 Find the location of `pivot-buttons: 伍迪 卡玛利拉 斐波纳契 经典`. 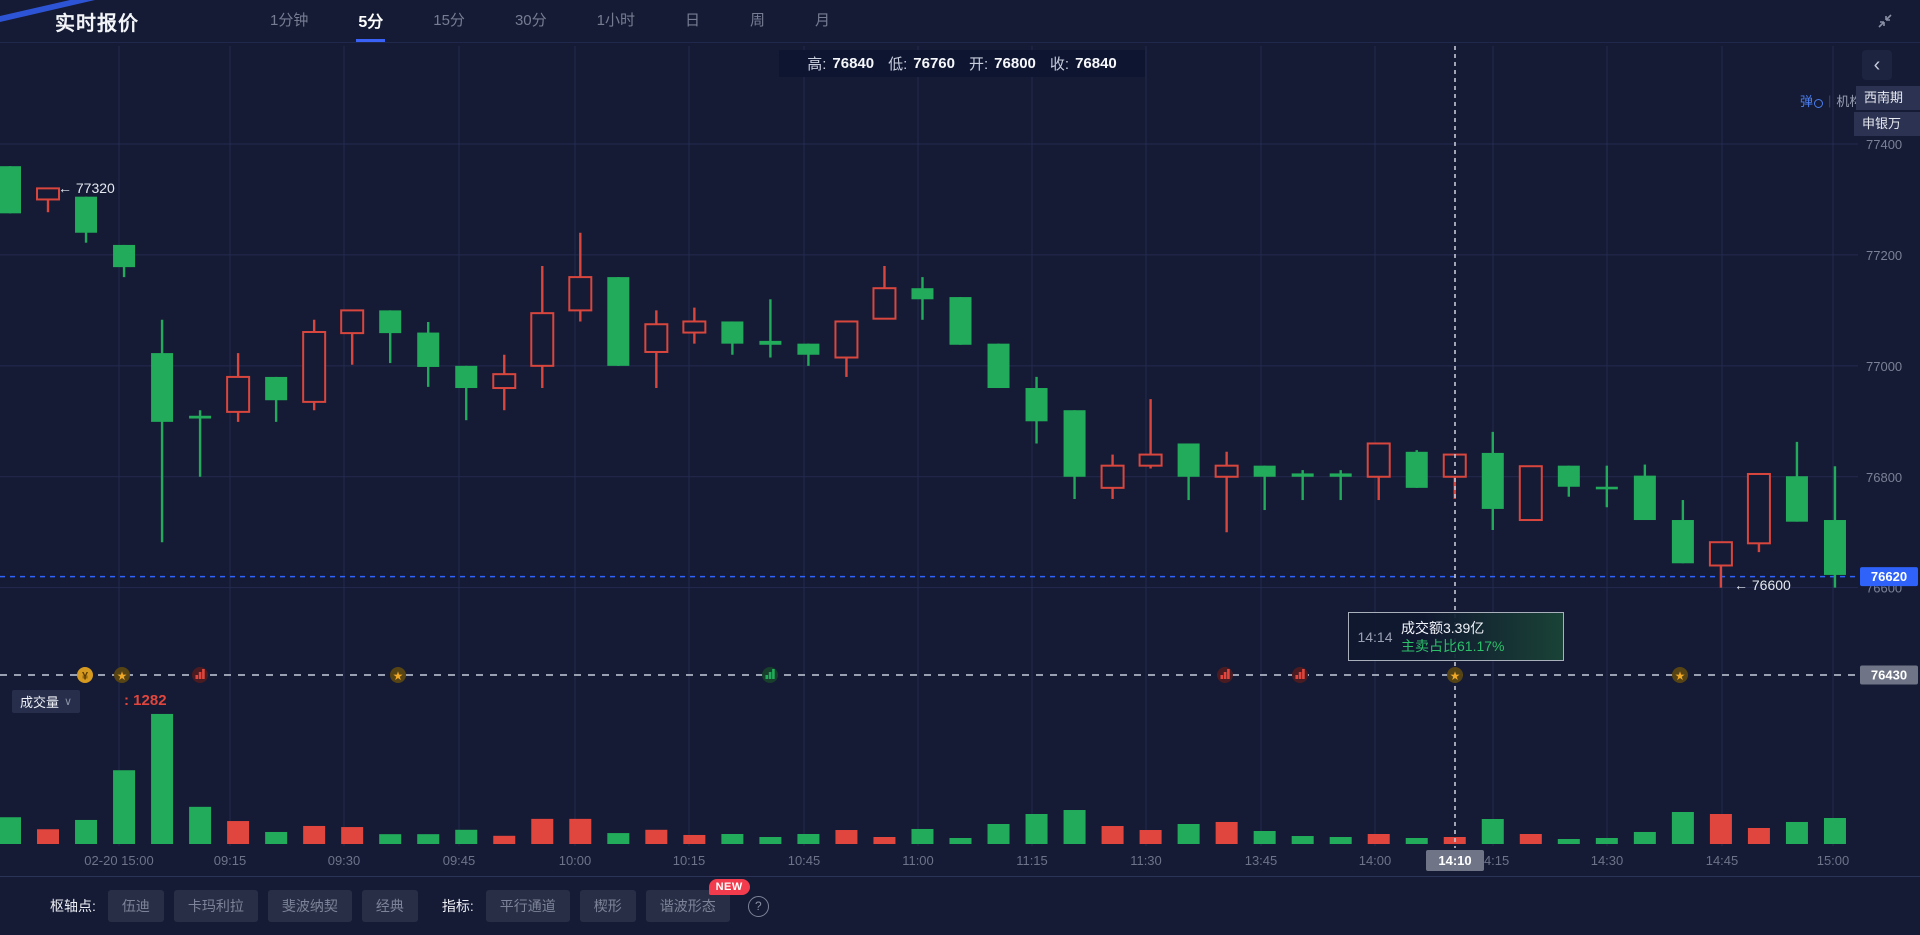

pivot-buttons: 伍迪 卡玛利拉 斐波纳契 经典 is located at coordinates (267, 906).